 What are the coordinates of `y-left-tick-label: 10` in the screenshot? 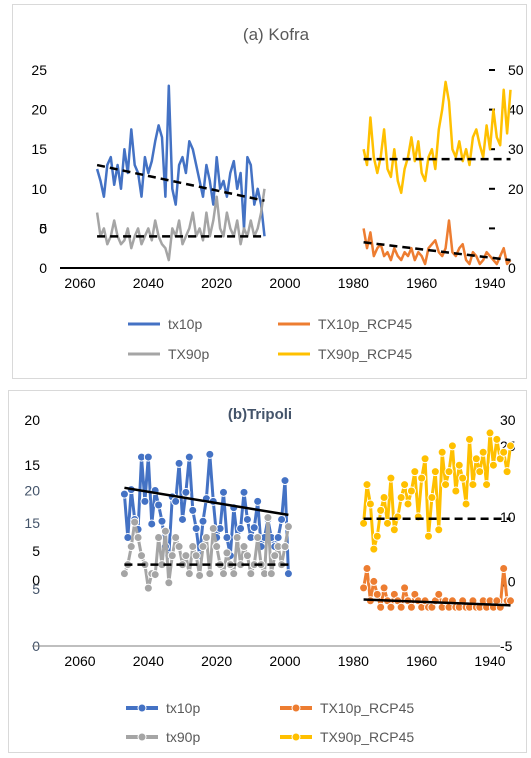 It's located at (39, 189).